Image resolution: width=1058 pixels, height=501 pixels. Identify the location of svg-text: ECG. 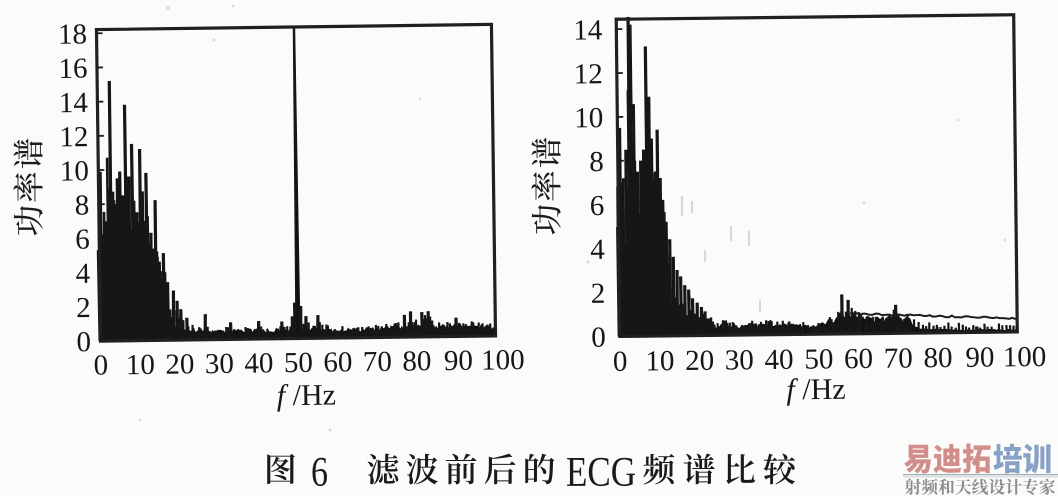
(601, 473).